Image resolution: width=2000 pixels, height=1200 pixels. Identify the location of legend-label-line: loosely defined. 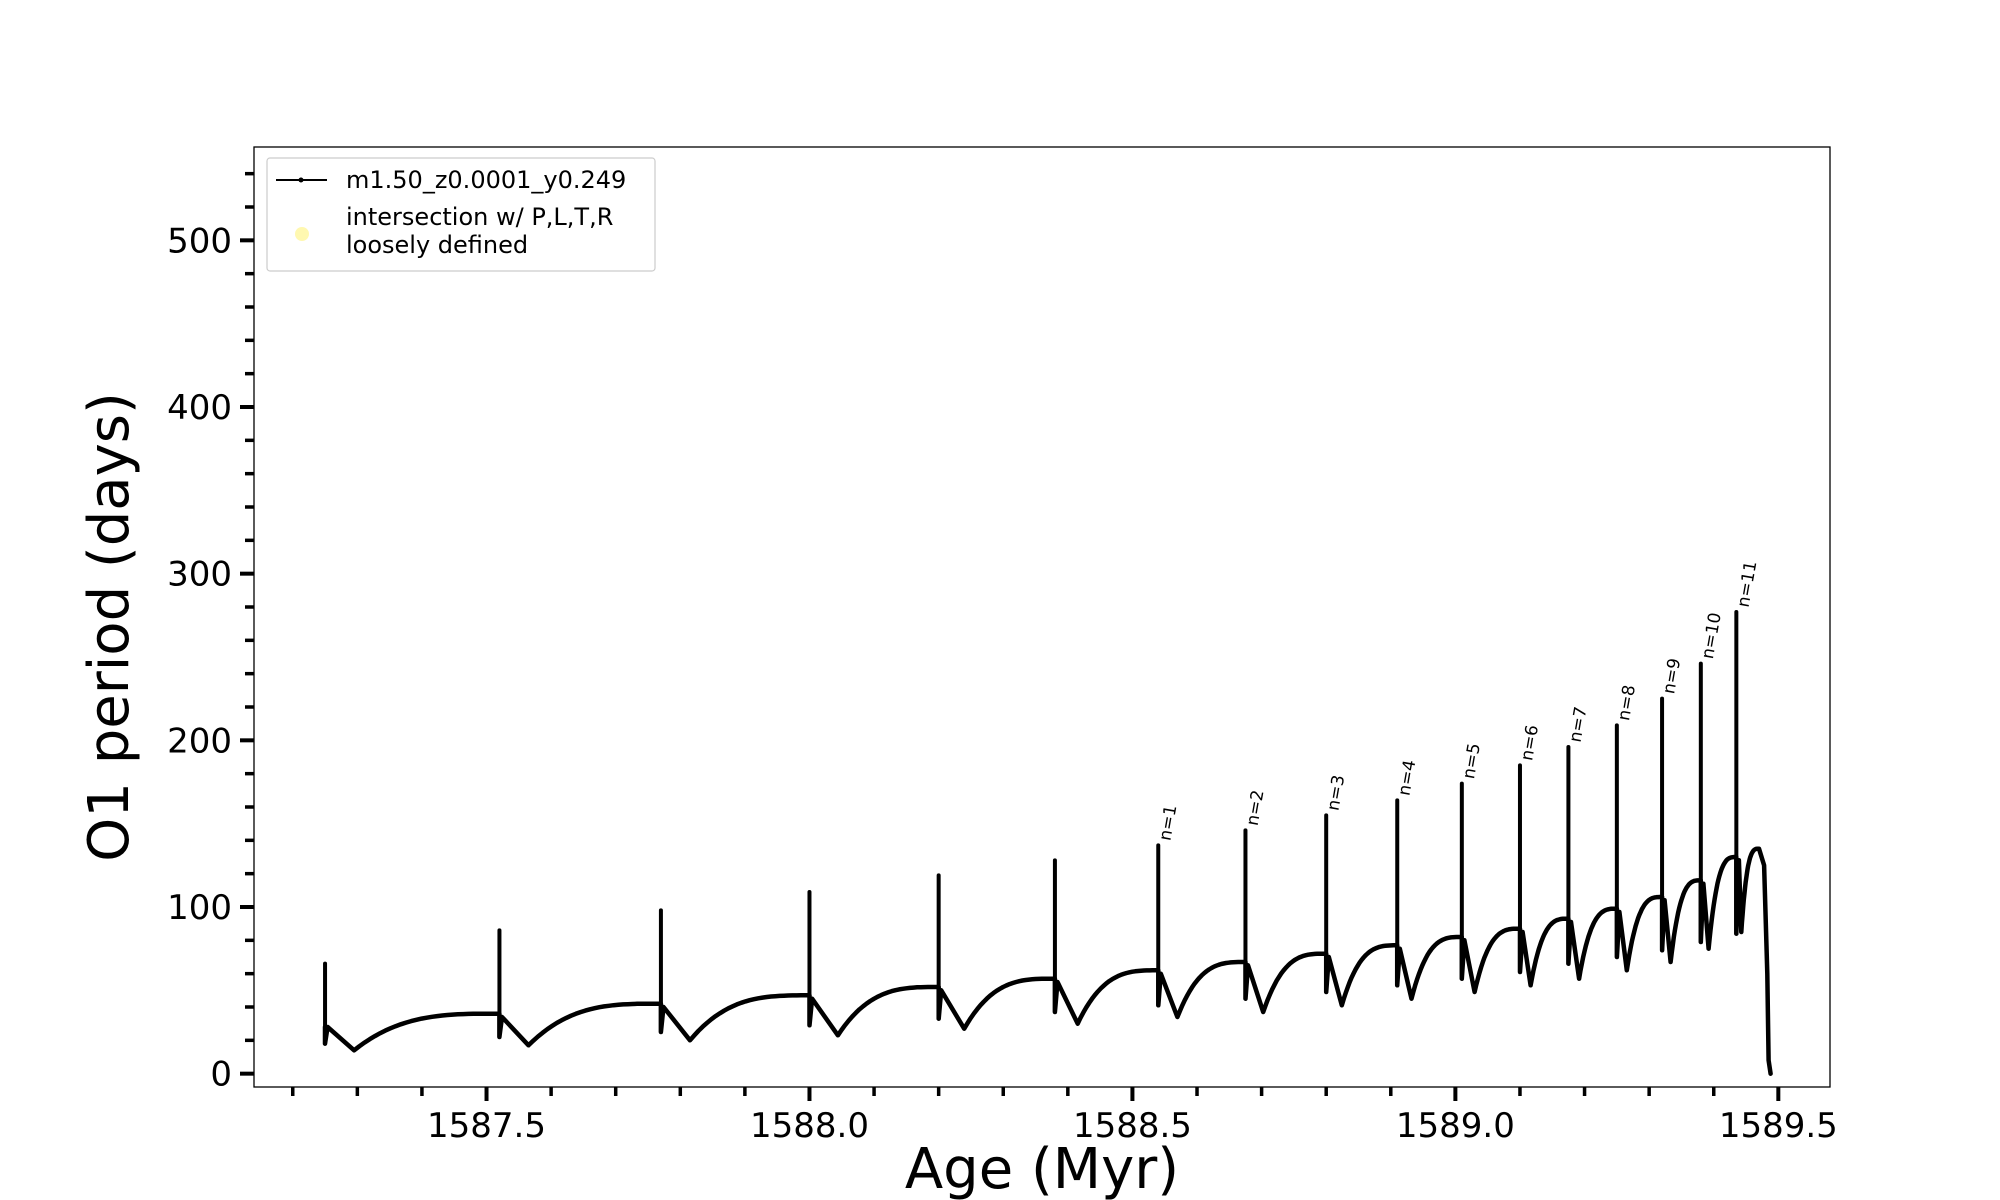
(437, 245).